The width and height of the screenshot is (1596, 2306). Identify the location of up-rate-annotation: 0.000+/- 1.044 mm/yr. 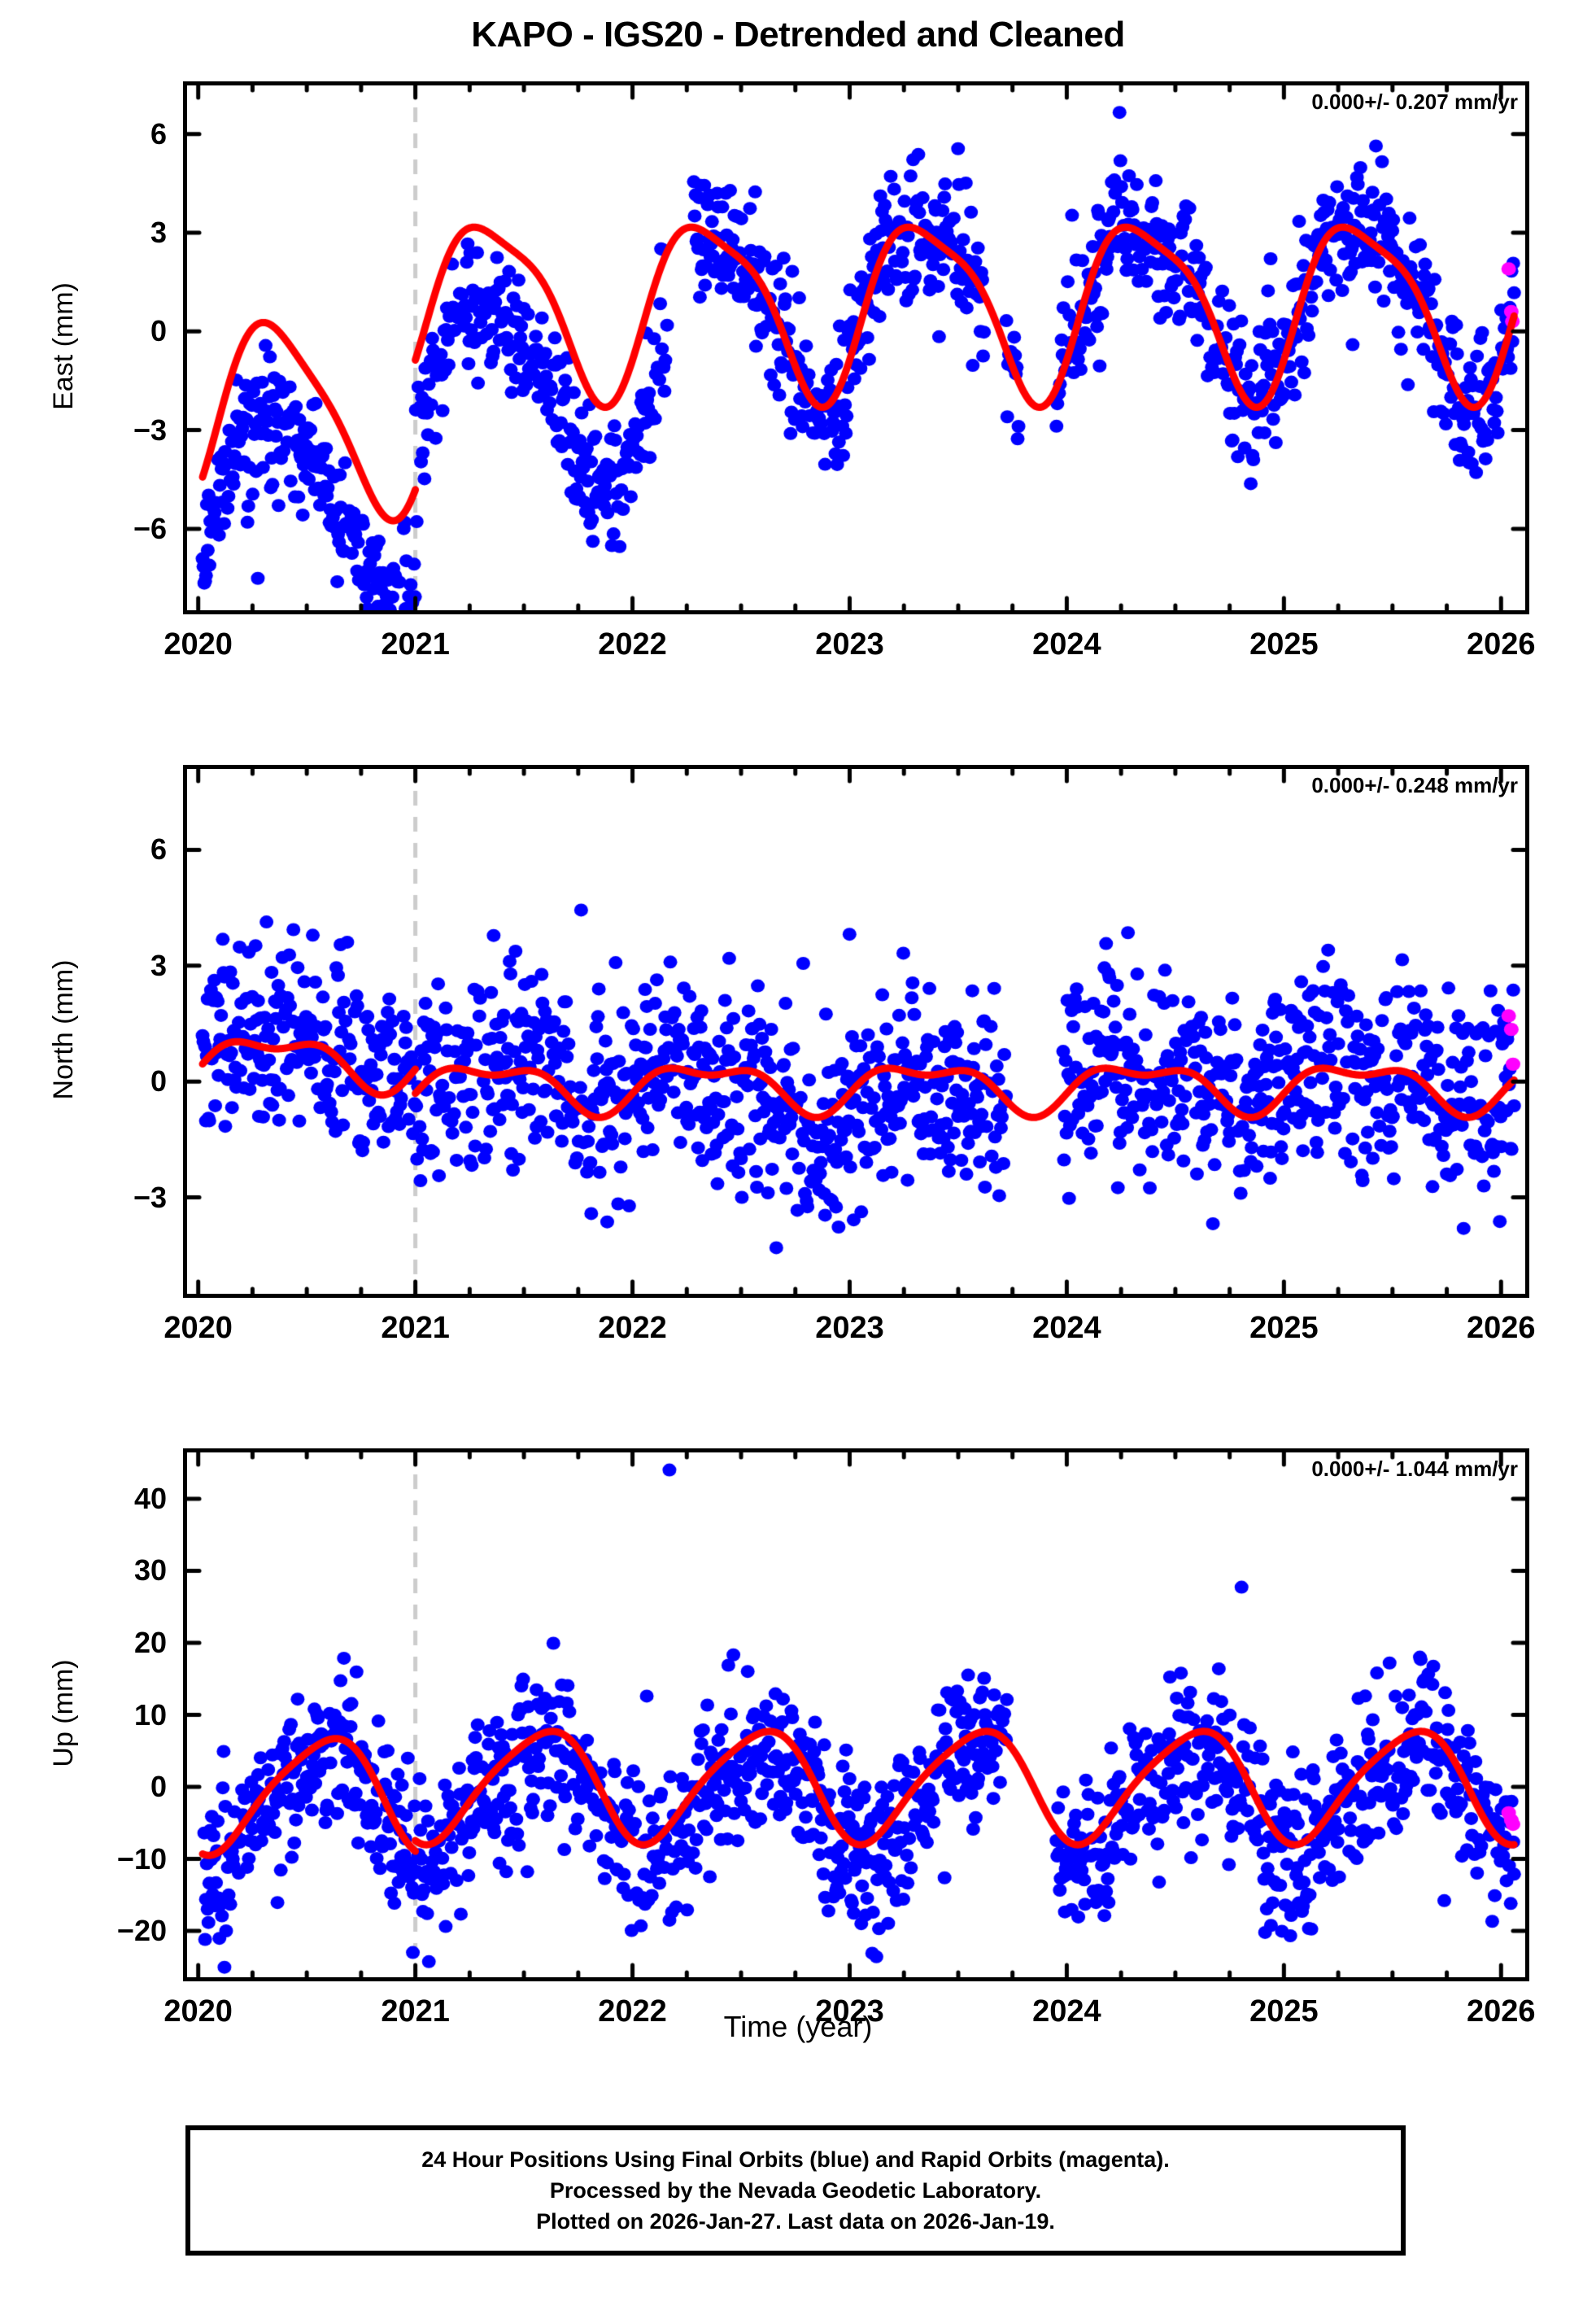
(1414, 1469).